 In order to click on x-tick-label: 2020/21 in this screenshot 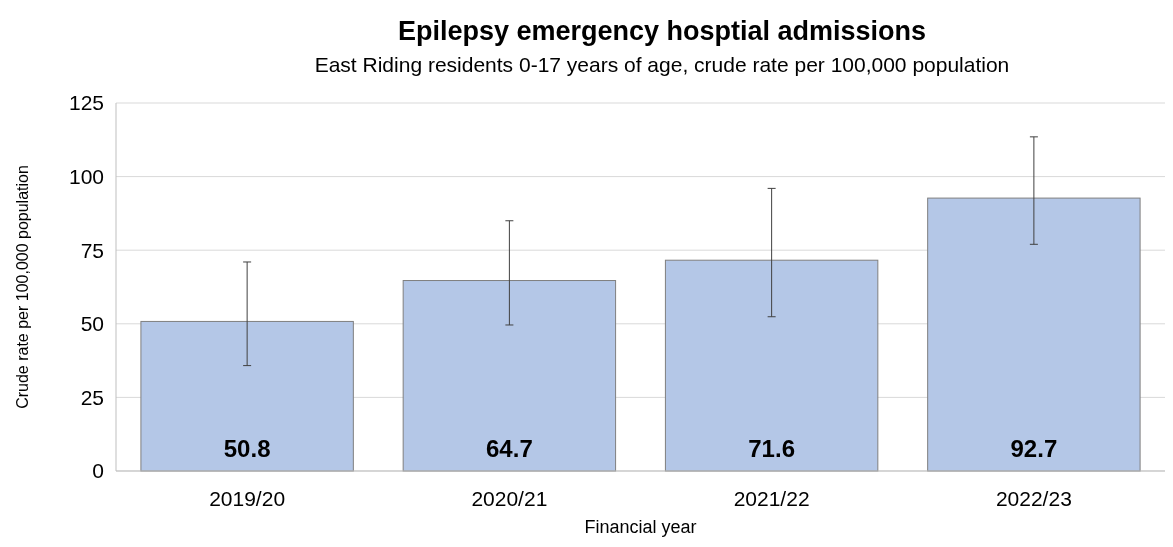, I will do `click(509, 498)`.